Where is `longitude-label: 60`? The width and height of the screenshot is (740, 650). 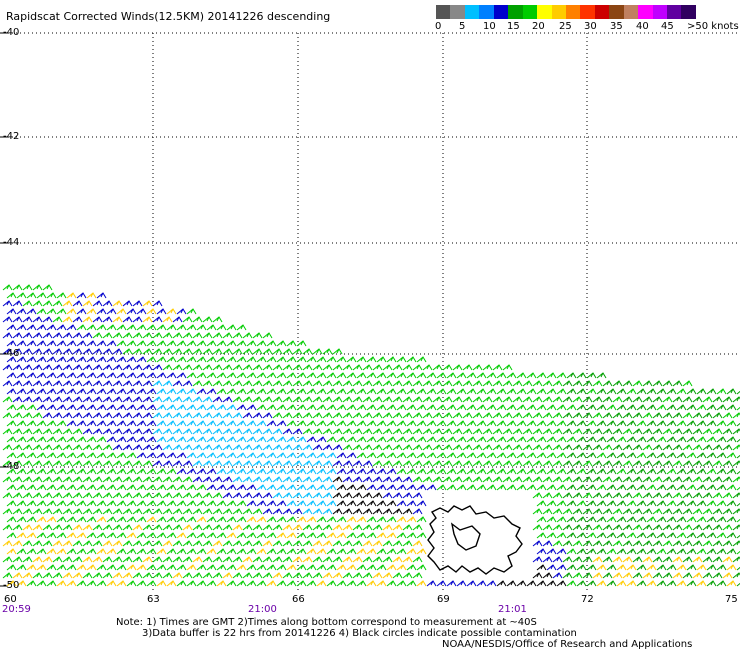 longitude-label: 60 is located at coordinates (10, 599).